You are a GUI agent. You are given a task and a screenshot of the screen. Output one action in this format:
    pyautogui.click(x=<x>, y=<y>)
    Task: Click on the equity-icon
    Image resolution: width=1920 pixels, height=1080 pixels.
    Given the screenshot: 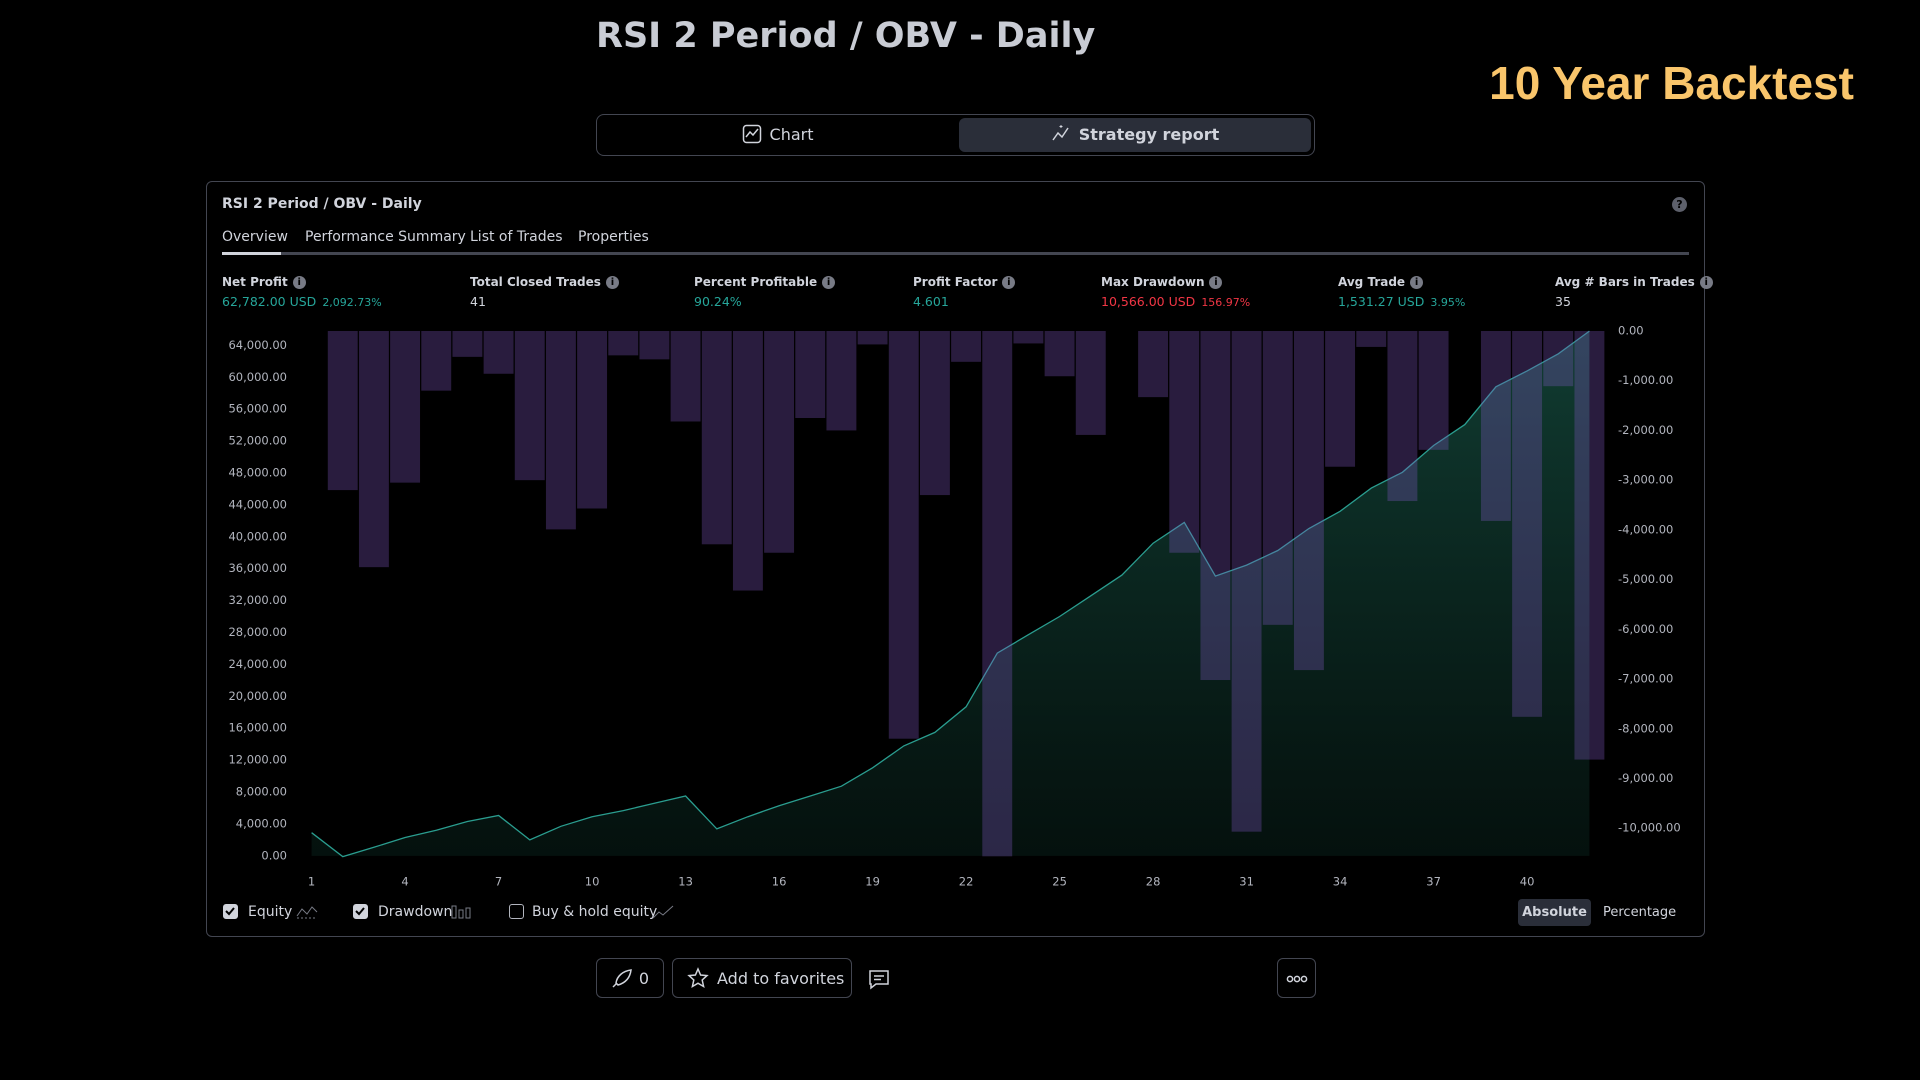 What is the action you would take?
    pyautogui.click(x=307, y=912)
    